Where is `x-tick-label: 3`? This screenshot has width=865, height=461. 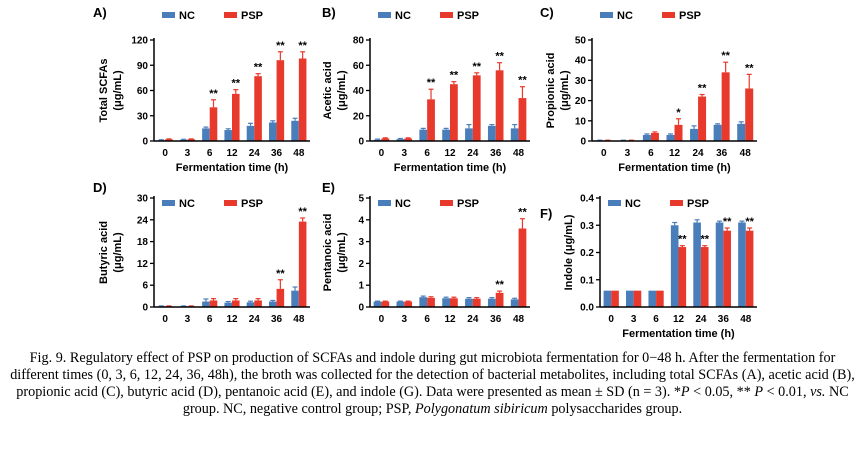 x-tick-label: 3 is located at coordinates (634, 319).